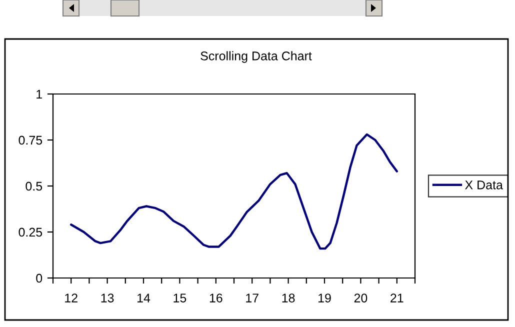 The width and height of the screenshot is (515, 327). I want to click on x-tick-label: 15, so click(180, 298).